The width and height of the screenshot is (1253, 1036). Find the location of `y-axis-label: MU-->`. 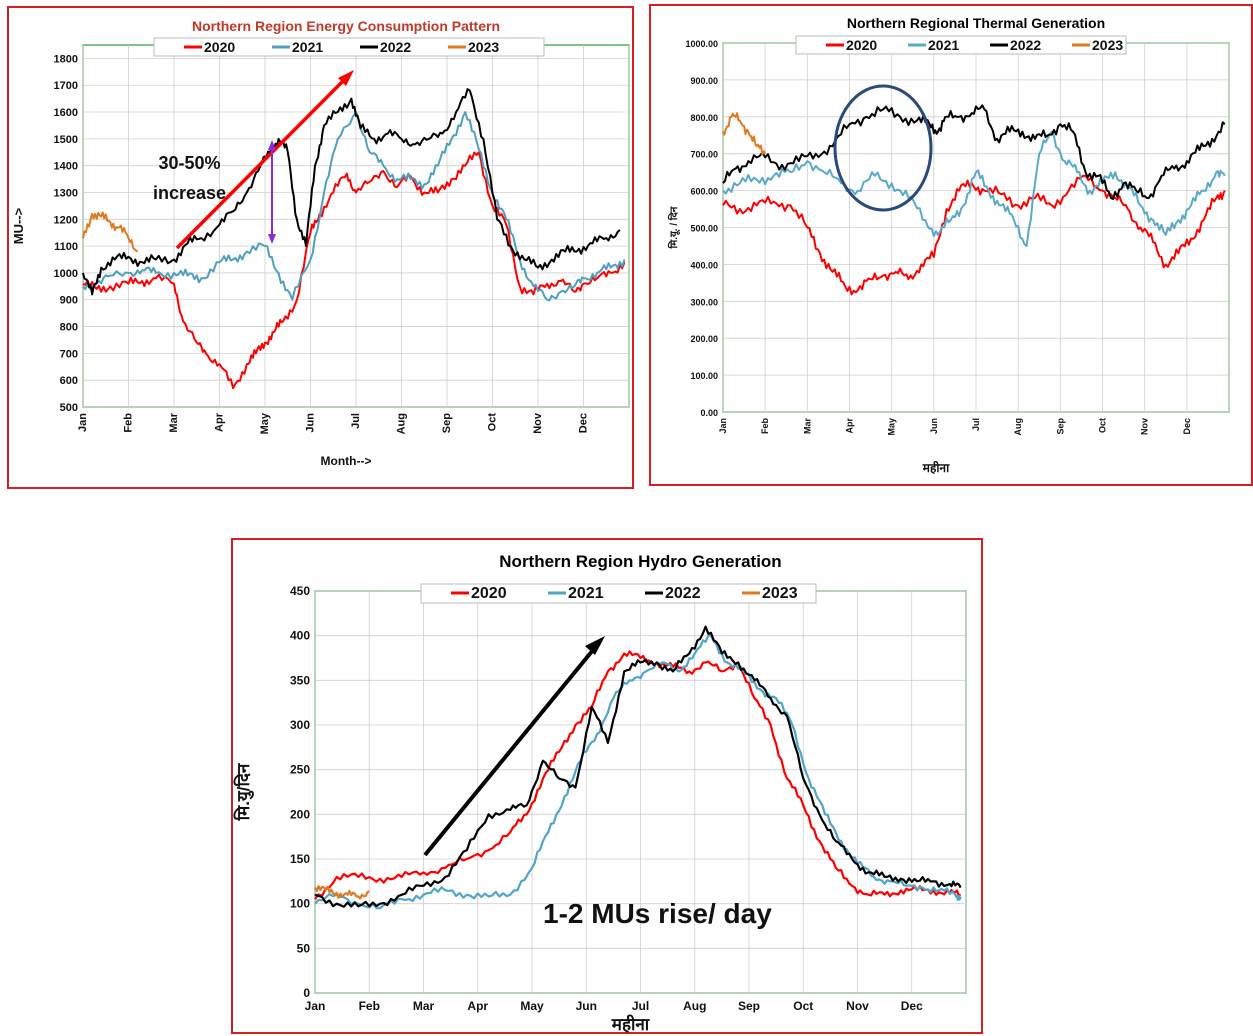

y-axis-label: MU--> is located at coordinates (18, 225).